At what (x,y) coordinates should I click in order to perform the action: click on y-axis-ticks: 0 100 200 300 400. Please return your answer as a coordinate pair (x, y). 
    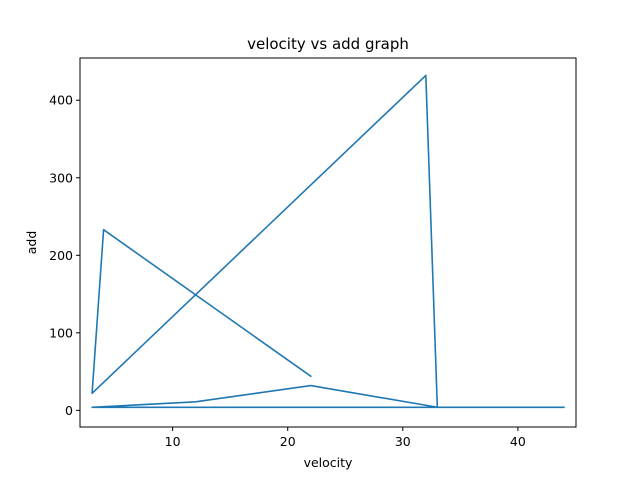
    Looking at the image, I should click on (64, 255).